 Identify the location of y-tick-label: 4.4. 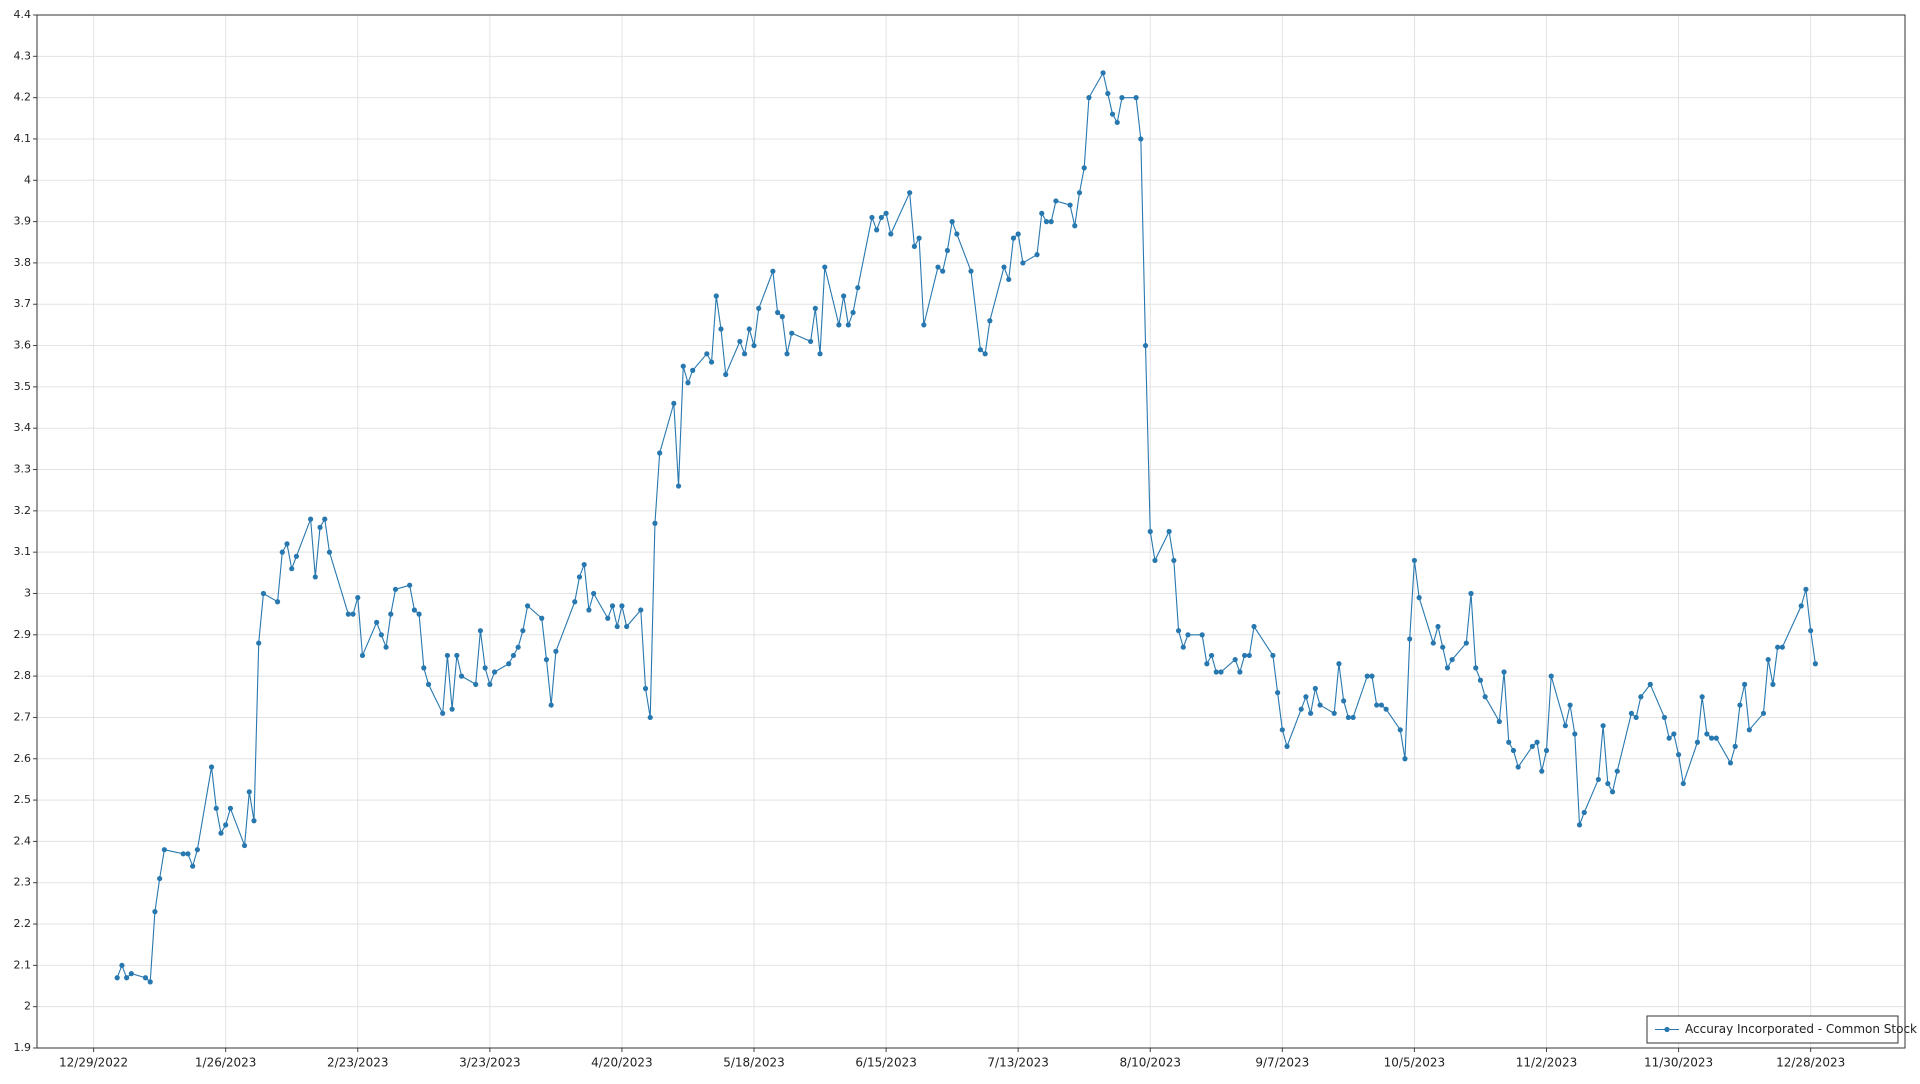
(23, 14).